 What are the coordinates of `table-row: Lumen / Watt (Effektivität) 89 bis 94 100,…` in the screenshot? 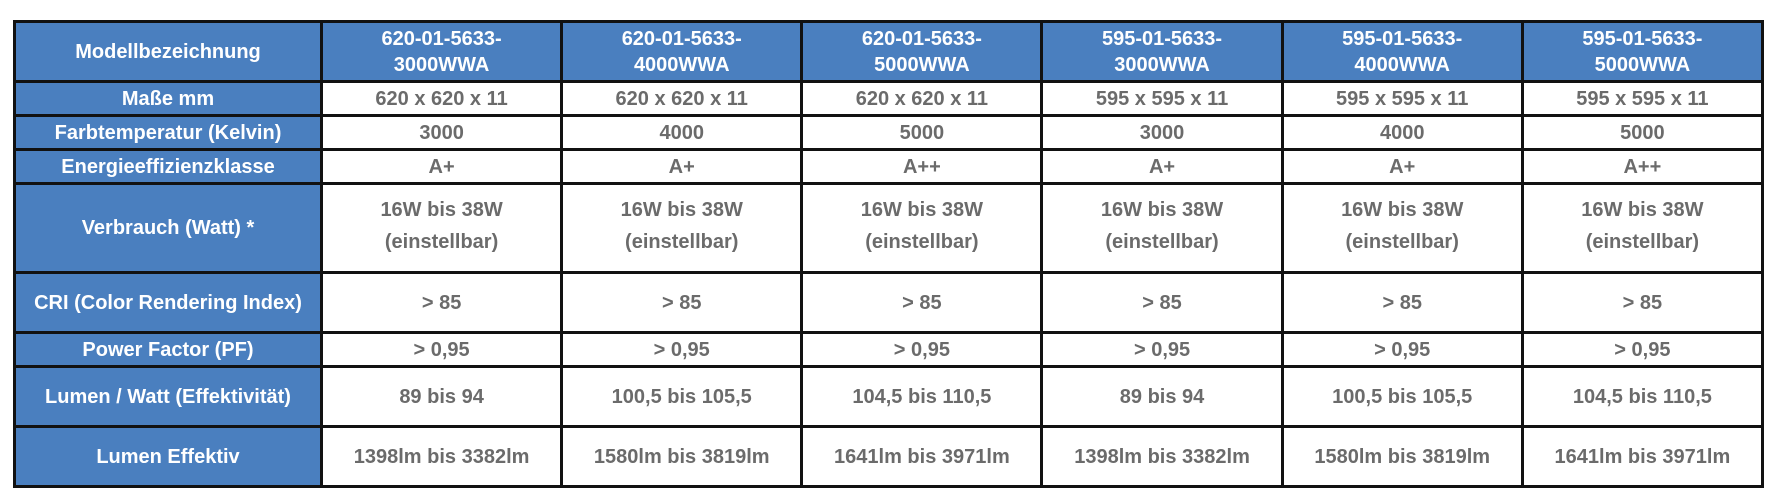 It's located at (889, 396).